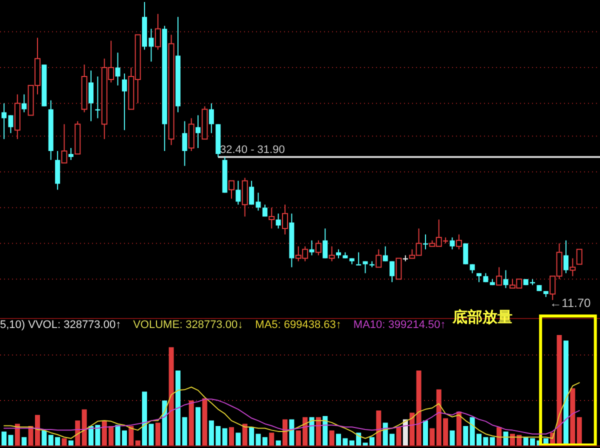  I want to click on text: 5,10) VVOL: 328773.00↑, so click(61, 325).